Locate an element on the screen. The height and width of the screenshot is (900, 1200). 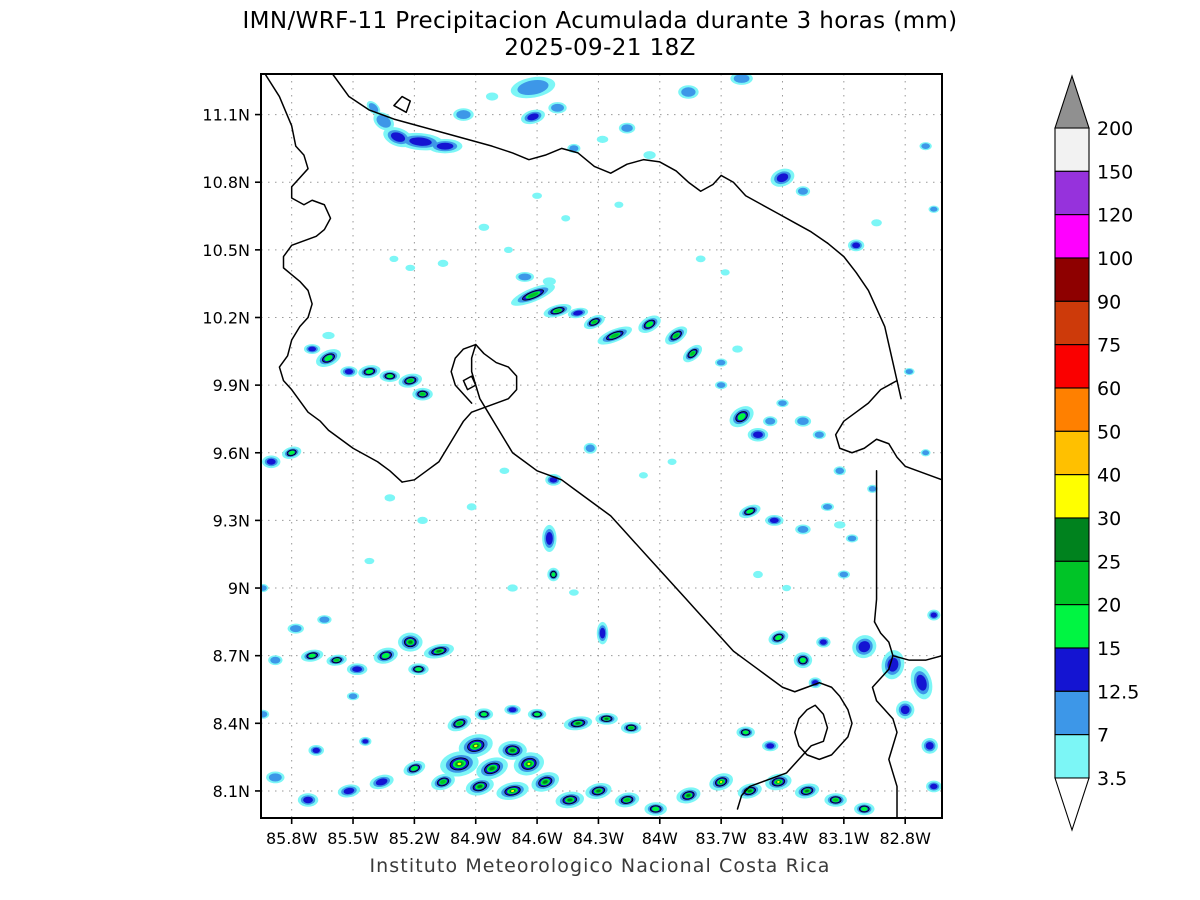
colorbar-tick-label: 7 is located at coordinates (1103, 736).